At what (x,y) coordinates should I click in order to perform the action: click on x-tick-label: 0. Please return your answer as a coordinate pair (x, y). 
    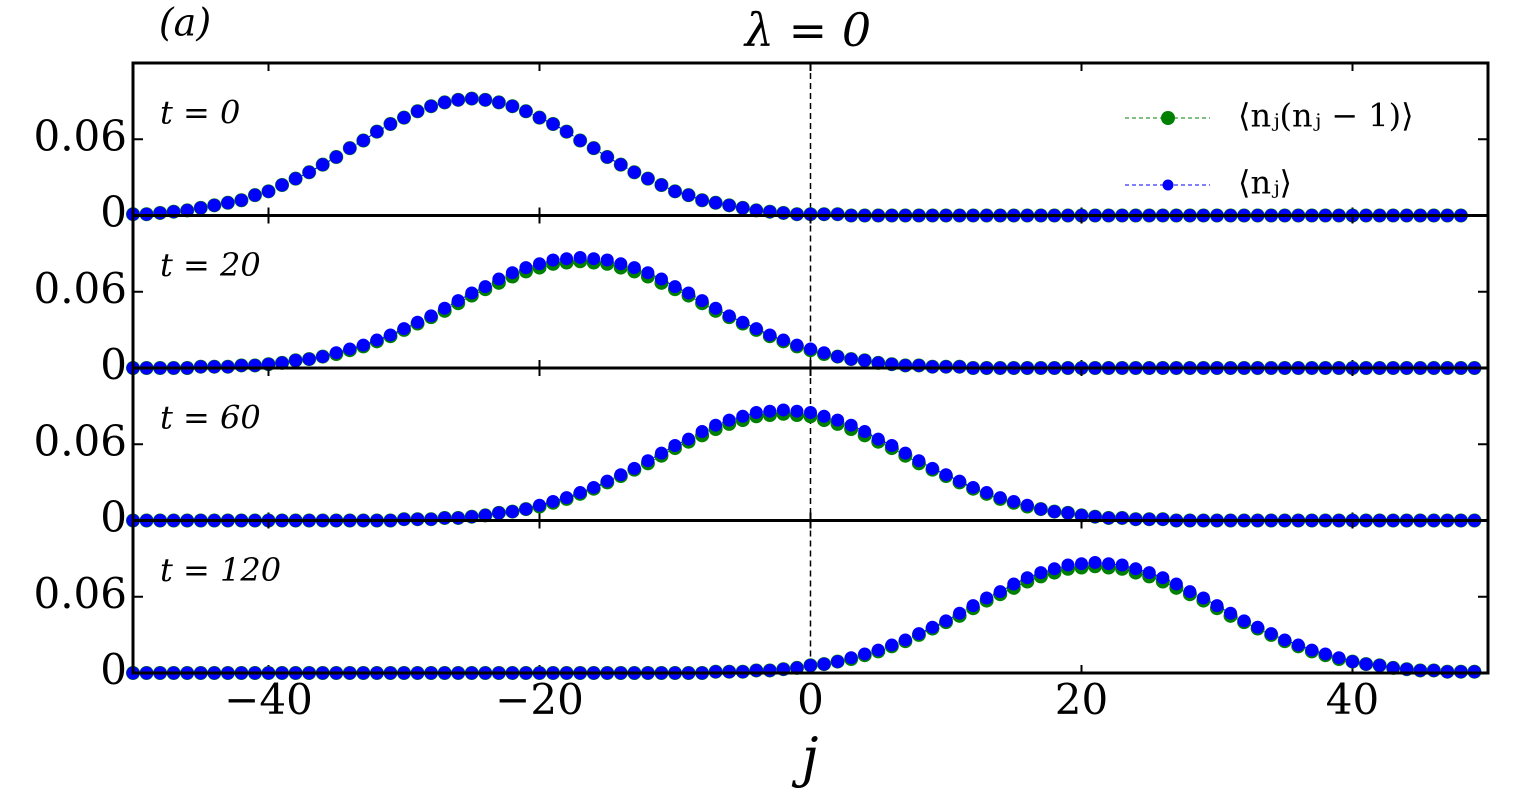
    Looking at the image, I should click on (810, 699).